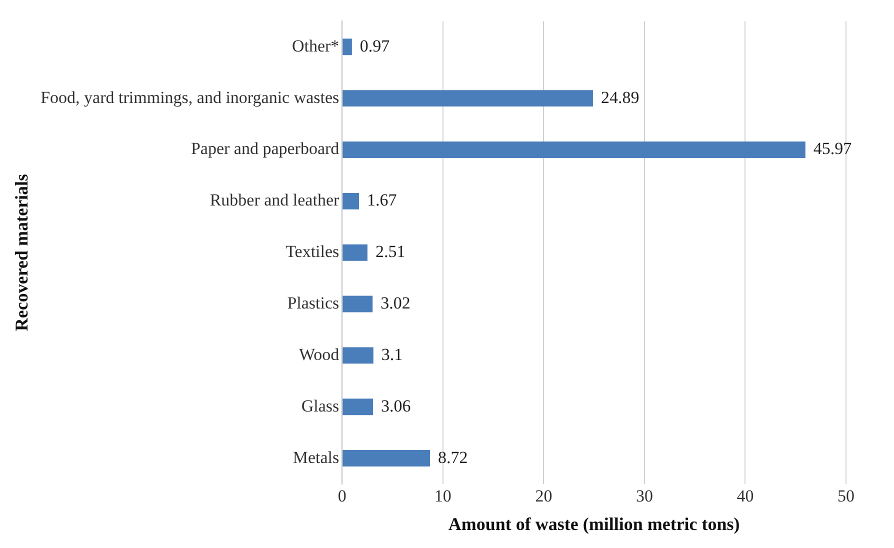  I want to click on x-tick-label: 30, so click(644, 496).